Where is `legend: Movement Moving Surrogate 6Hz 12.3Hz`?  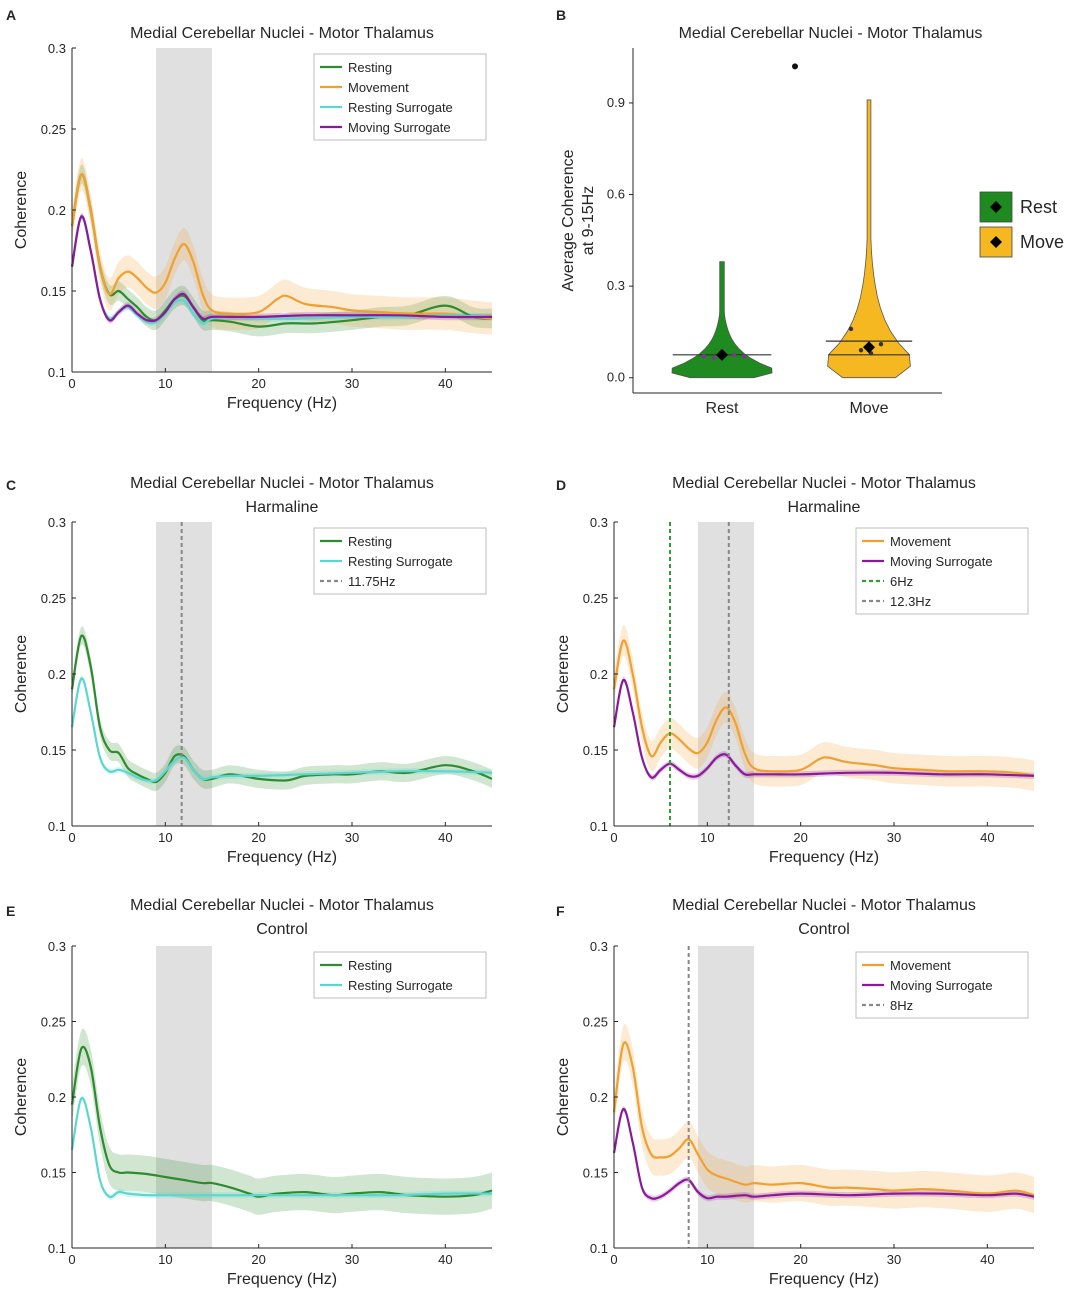 legend: Movement Moving Surrogate 6Hz 12.3Hz is located at coordinates (942, 571).